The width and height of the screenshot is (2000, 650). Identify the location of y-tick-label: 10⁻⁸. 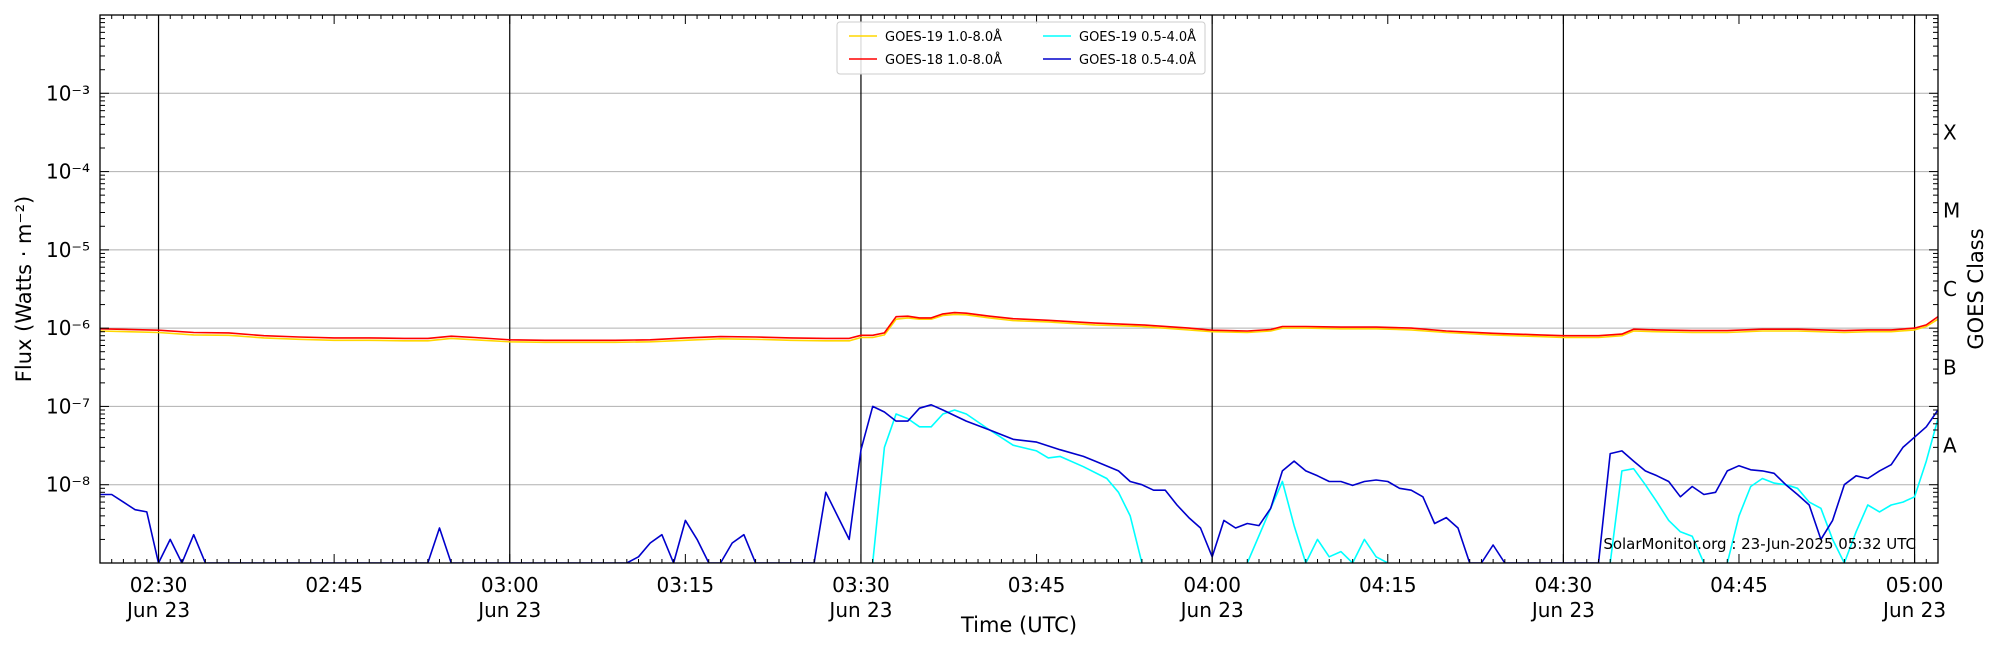
(68, 485).